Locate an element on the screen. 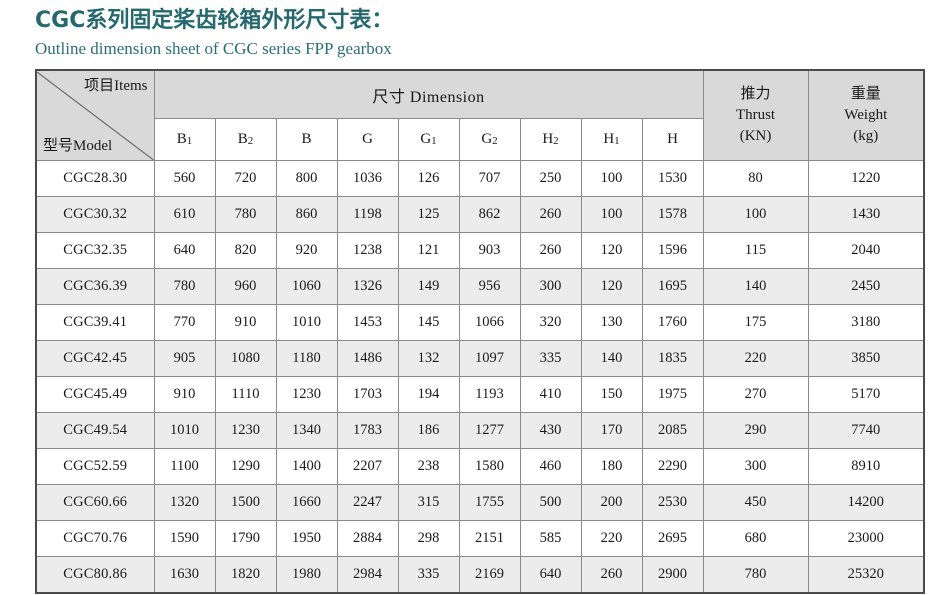 Image resolution: width=951 pixels, height=595 pixels. cell-b: 1980 is located at coordinates (306, 575).